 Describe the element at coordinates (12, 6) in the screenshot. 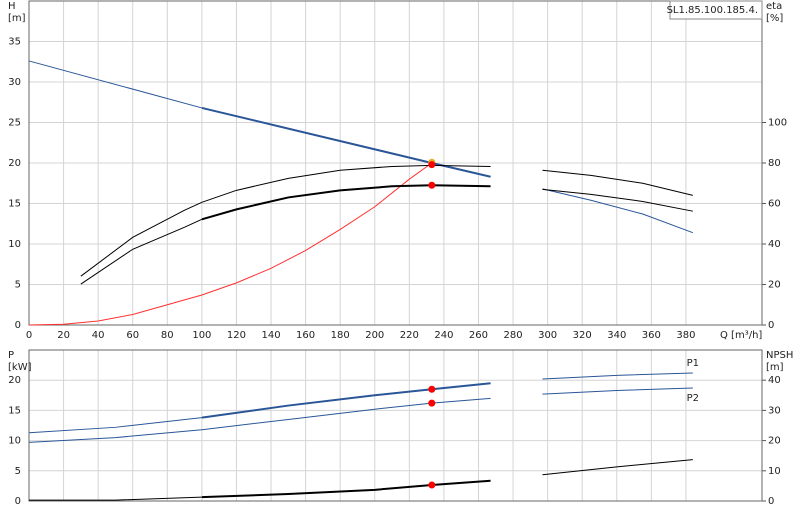

I see `y-axis-label: H` at that location.